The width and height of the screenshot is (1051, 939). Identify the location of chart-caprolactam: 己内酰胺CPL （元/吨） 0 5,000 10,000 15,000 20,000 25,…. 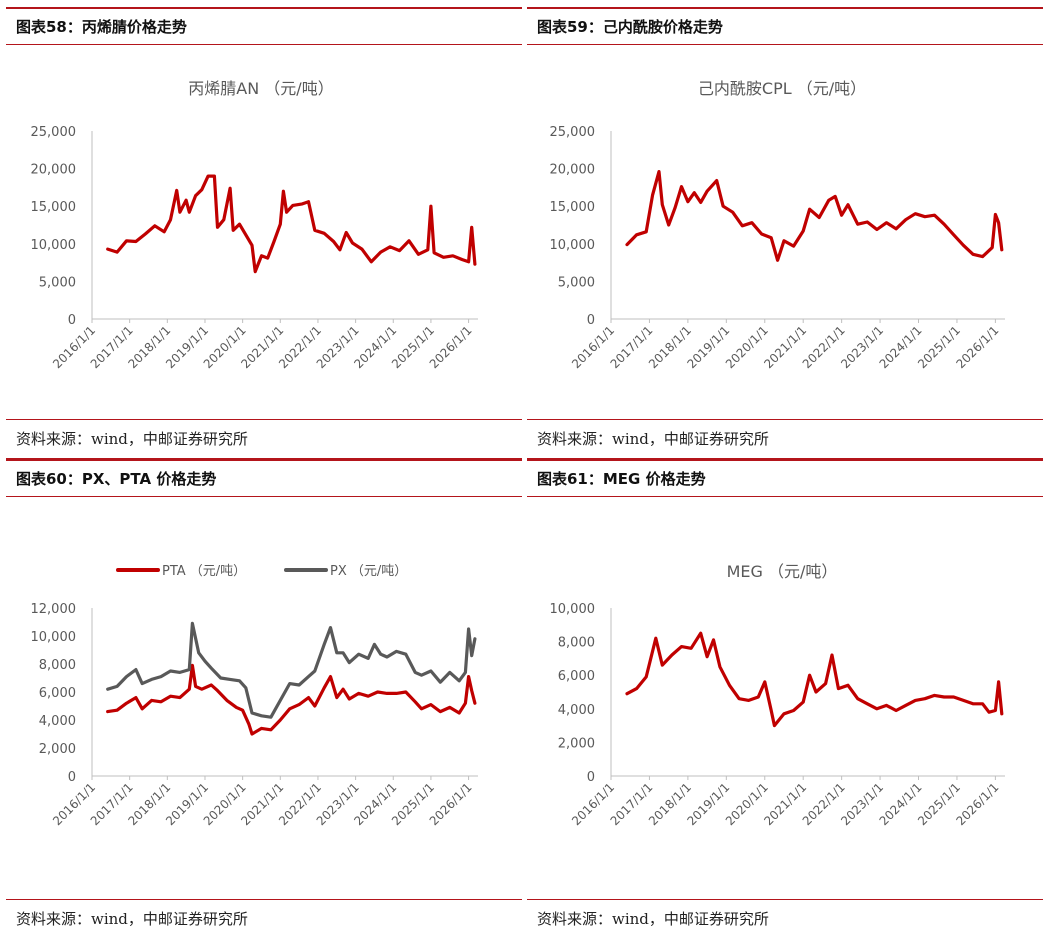
(777, 225).